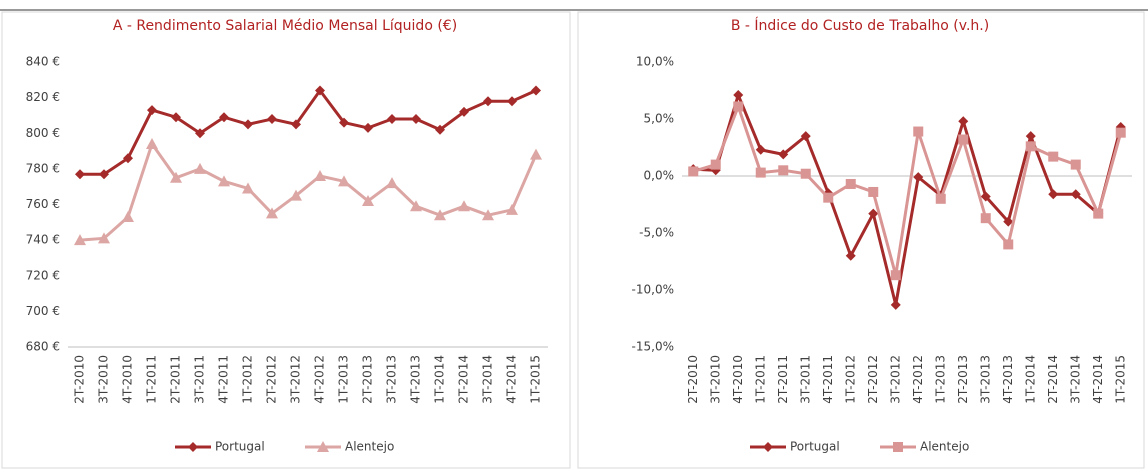 The height and width of the screenshot is (470, 1148). I want to click on x-tick-label: 2T-2014, so click(464, 379).